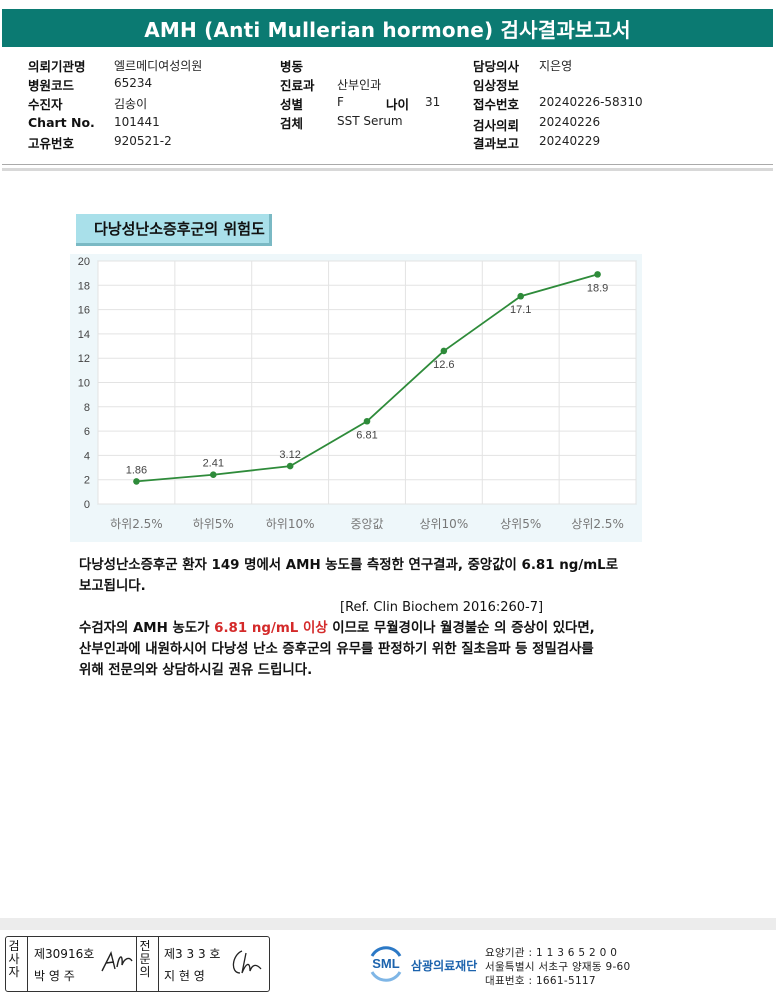 The width and height of the screenshot is (776, 1000). Describe the element at coordinates (196, 670) in the screenshot. I see `recommendation-line-3: 위해 전문의와 상담하시길 권유 드립니다.` at that location.